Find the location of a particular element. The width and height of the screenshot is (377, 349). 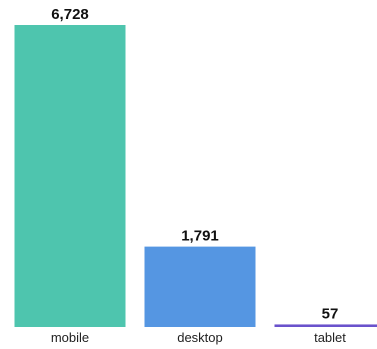

bar-desktop is located at coordinates (200, 286).